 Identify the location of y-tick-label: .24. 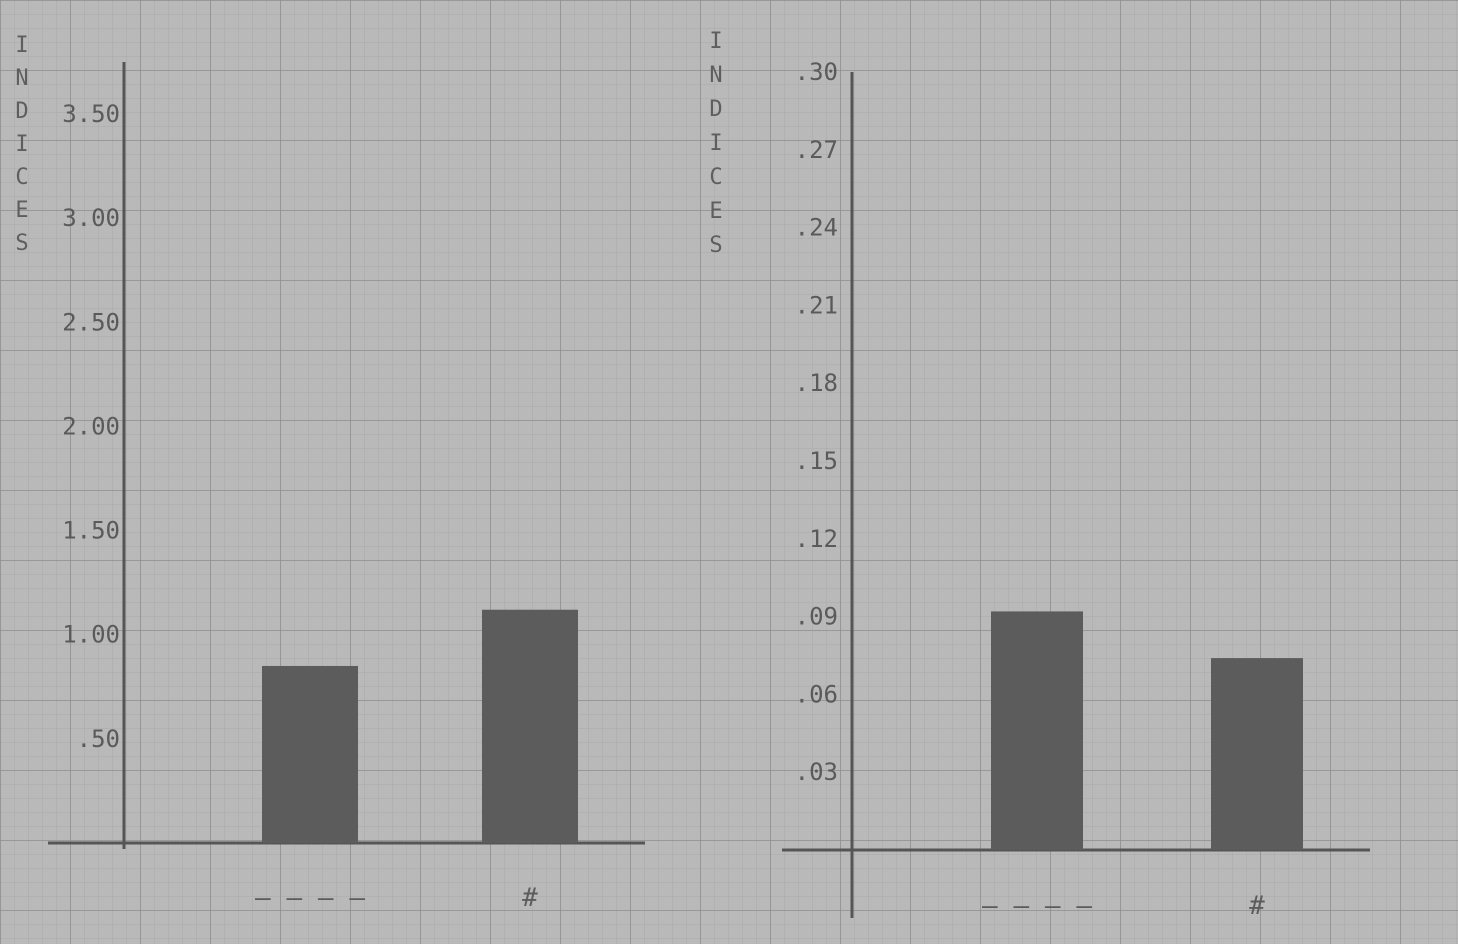
(816, 228).